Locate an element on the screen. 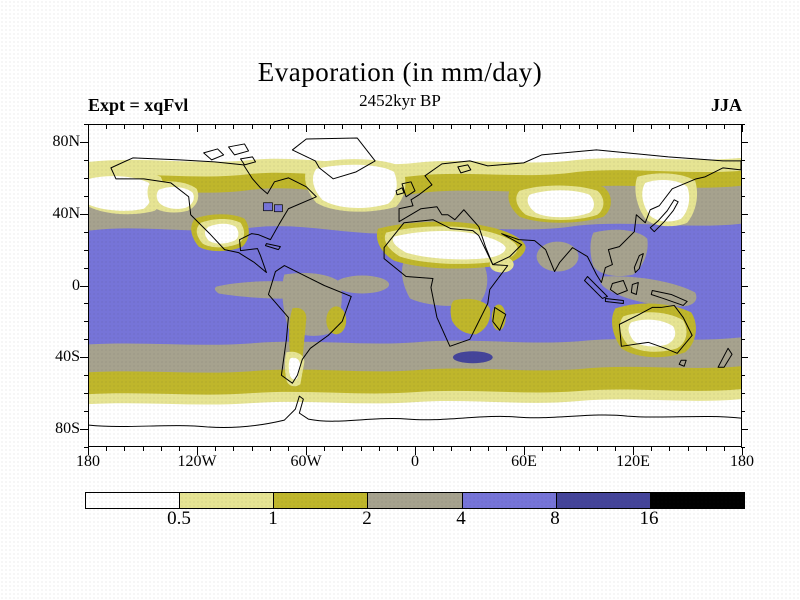  coast-antarctica is located at coordinates (415, 412).